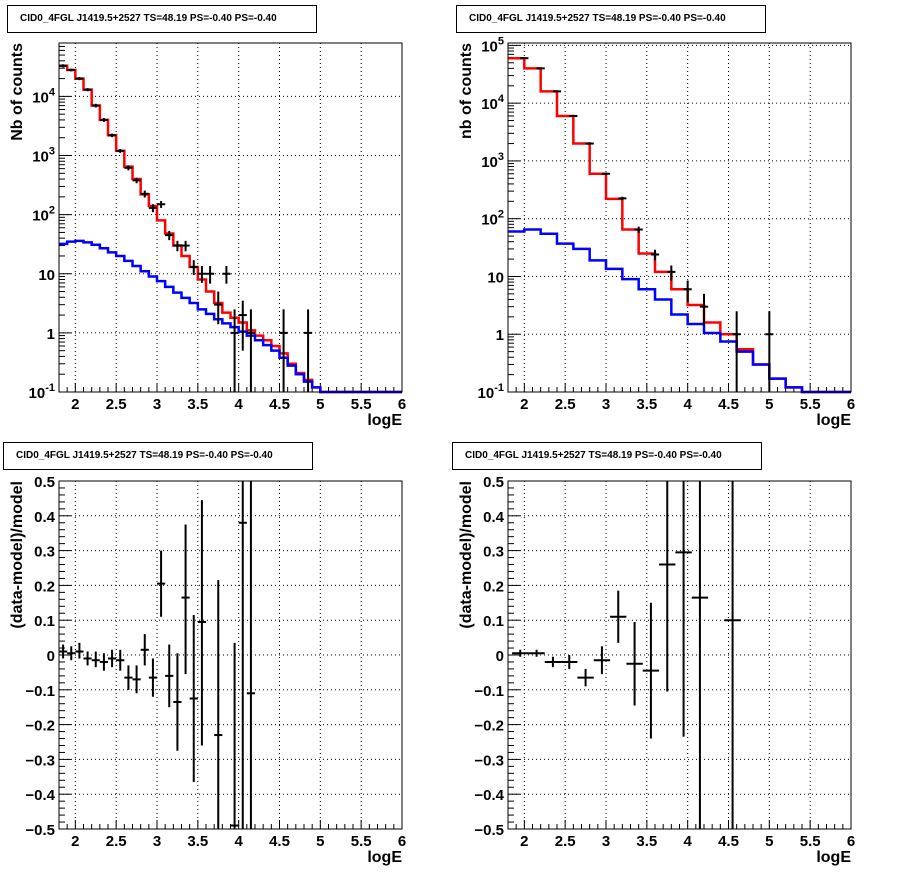 This screenshot has height=875, width=898. What do you see at coordinates (40, 795) in the screenshot?
I see `y-tick-label: −0.4` at bounding box center [40, 795].